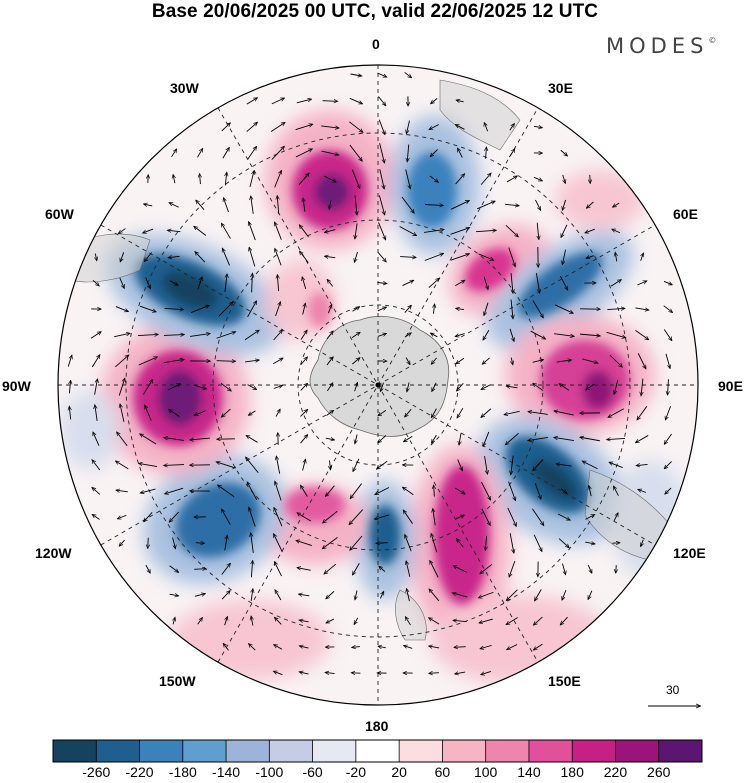 This screenshot has width=750, height=783. What do you see at coordinates (59, 214) in the screenshot?
I see `lon-label-60w: 60W` at bounding box center [59, 214].